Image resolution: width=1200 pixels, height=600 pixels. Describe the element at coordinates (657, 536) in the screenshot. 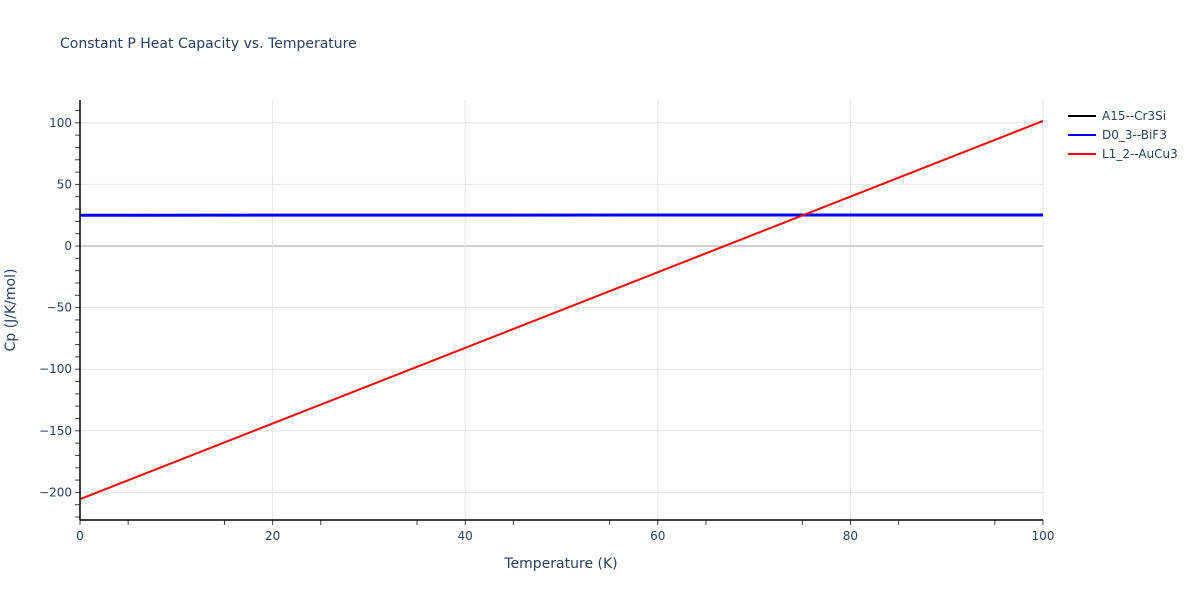

I see `x-tick-label: 60` at that location.